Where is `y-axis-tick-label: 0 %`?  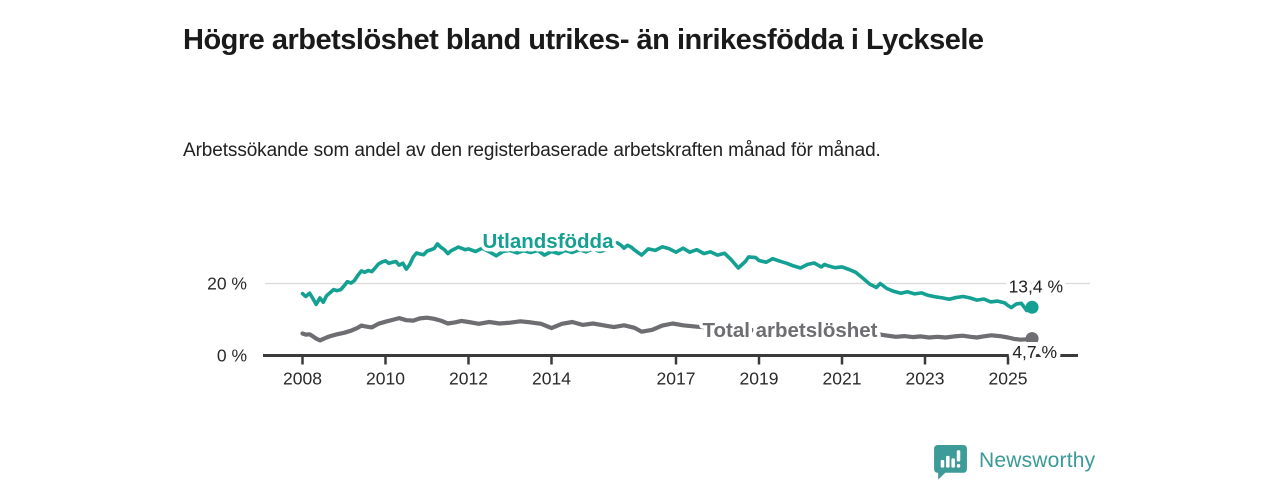
y-axis-tick-label: 0 % is located at coordinates (232, 356).